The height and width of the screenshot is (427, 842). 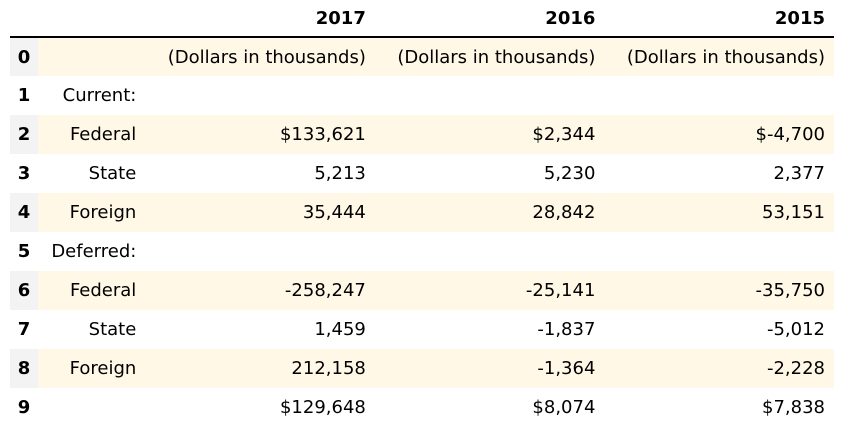 What do you see at coordinates (422, 329) in the screenshot?
I see `table-row: 7 State 1,459 -1,837 -5,012` at bounding box center [422, 329].